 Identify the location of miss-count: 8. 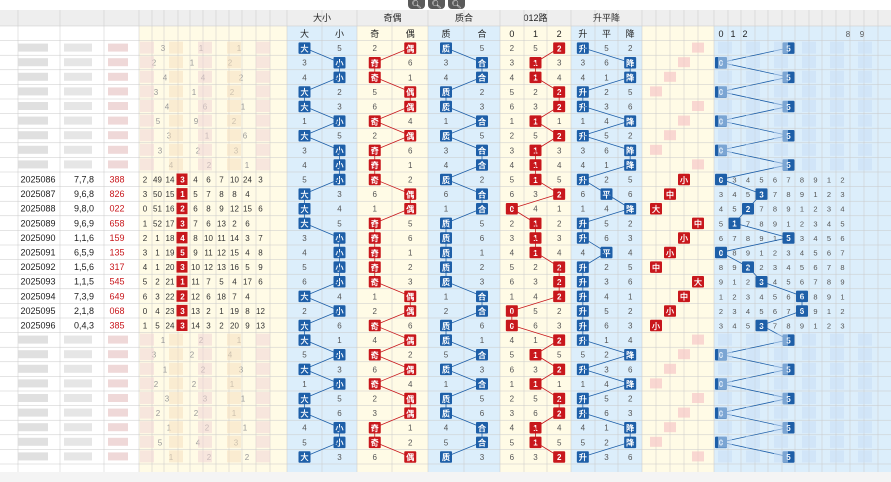
(260, 253).